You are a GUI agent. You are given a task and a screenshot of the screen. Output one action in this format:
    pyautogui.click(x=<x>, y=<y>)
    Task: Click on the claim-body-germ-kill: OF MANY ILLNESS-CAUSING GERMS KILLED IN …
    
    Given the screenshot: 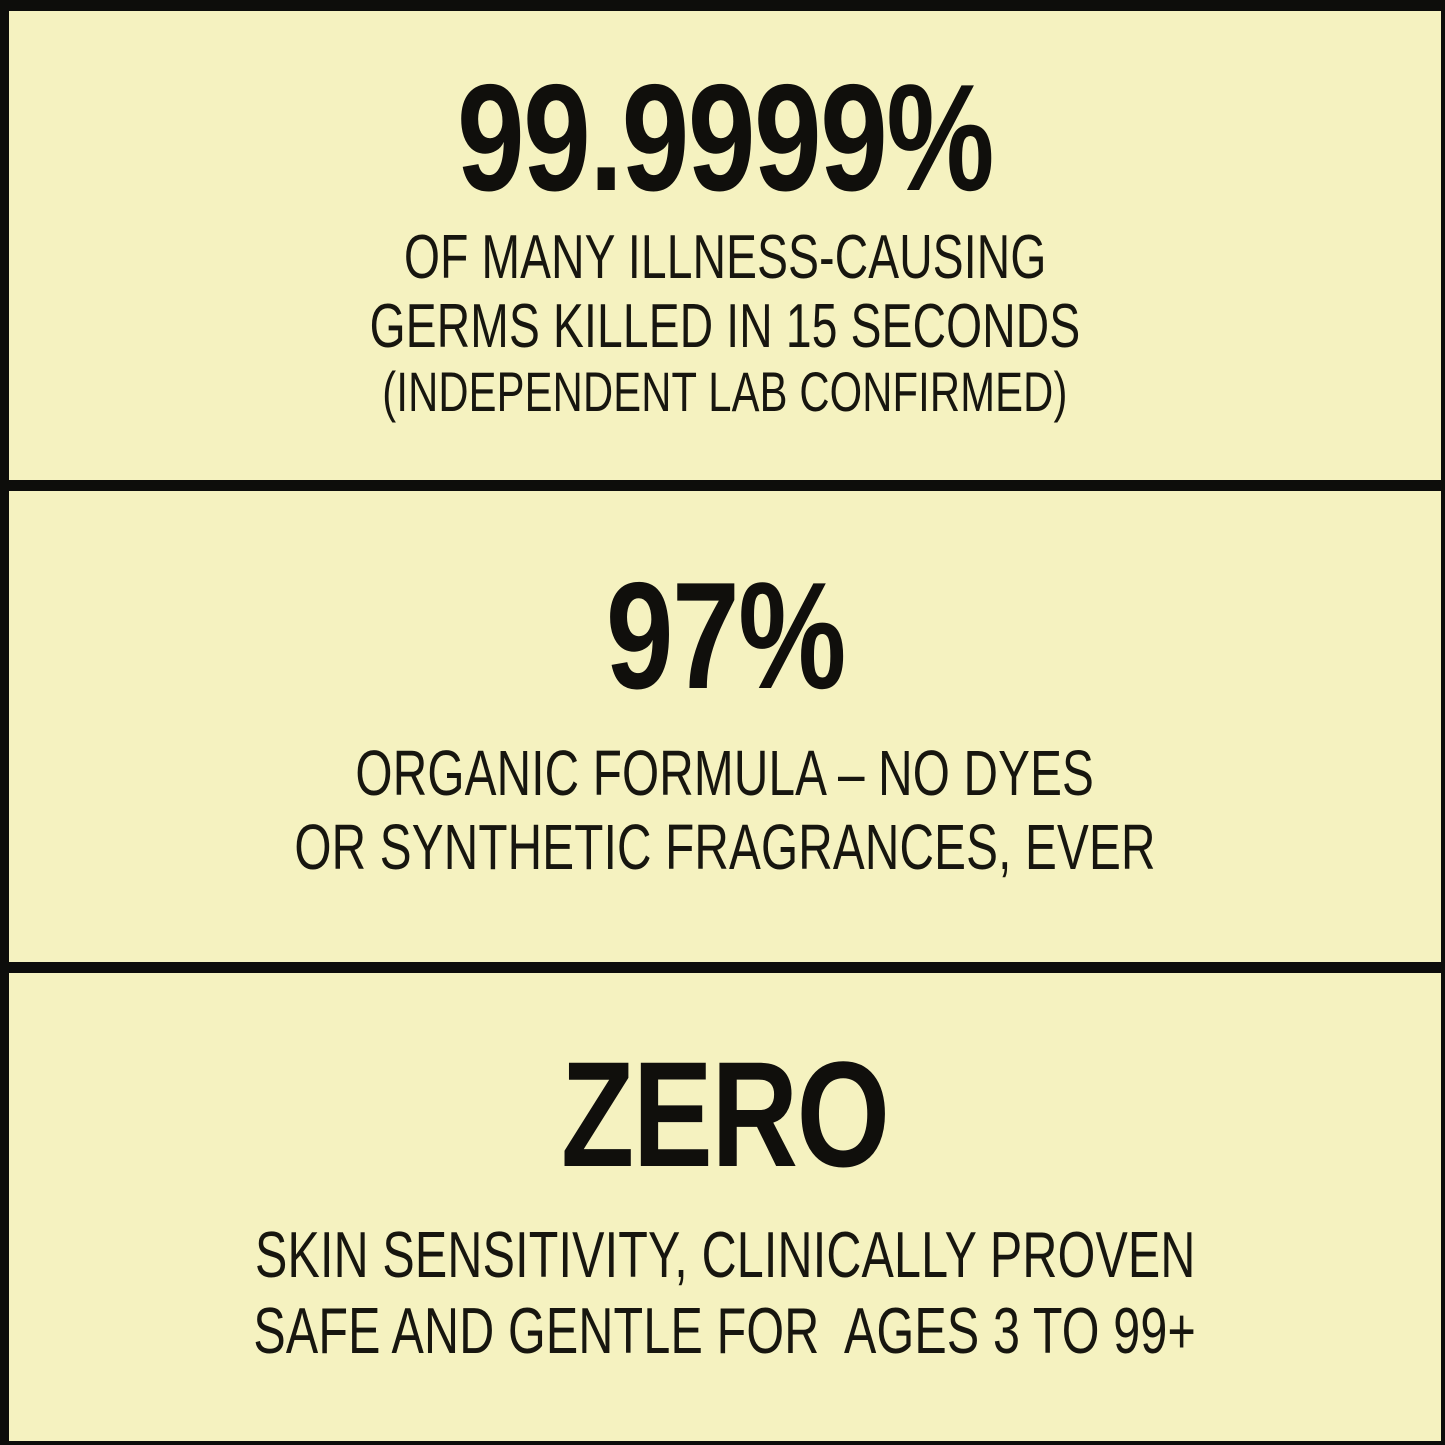 What is the action you would take?
    pyautogui.click(x=725, y=323)
    